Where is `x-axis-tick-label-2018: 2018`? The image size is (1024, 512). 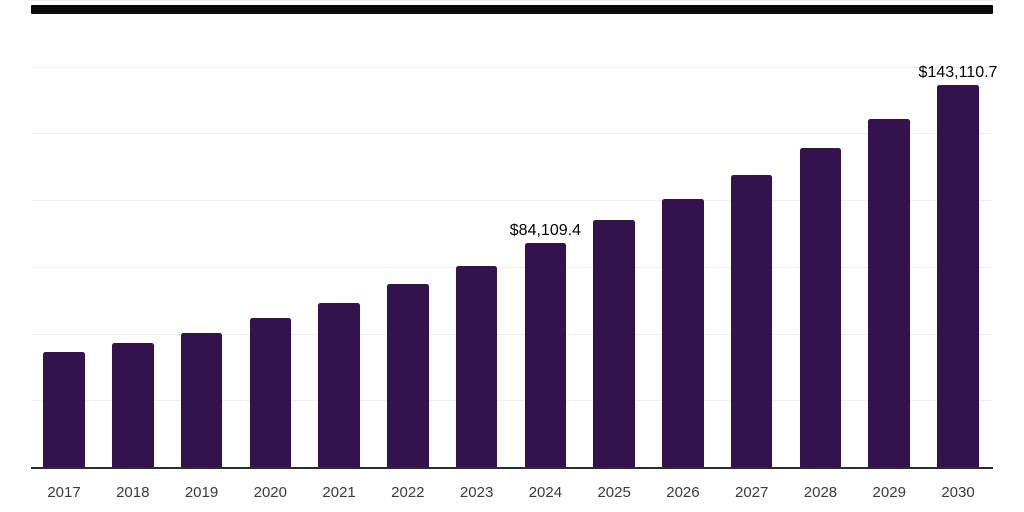 x-axis-tick-label-2018: 2018 is located at coordinates (133, 492).